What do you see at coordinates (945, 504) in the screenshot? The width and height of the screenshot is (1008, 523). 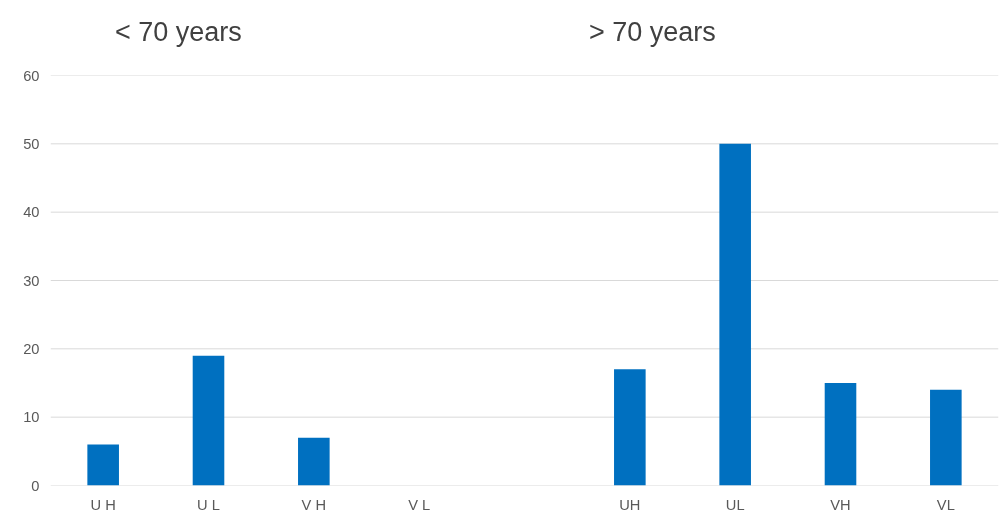 I see `x-tick-label: VL` at bounding box center [945, 504].